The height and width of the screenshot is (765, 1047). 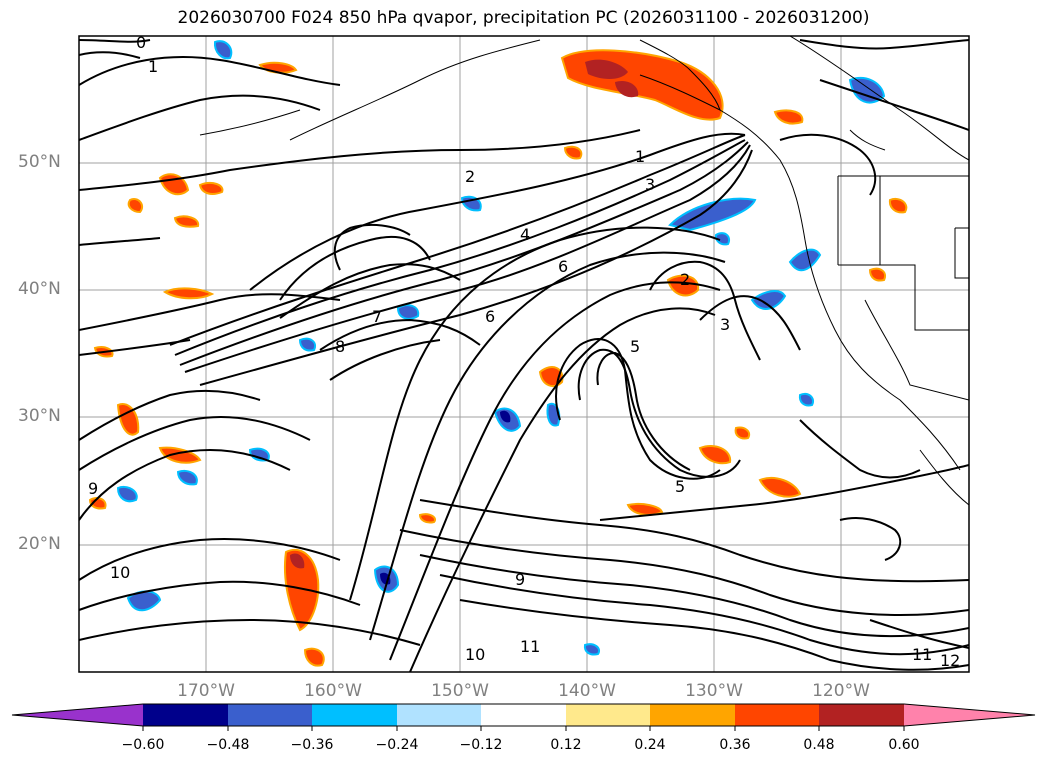 What do you see at coordinates (481, 745) in the screenshot?
I see `colorbar-tick-label: −0.12` at bounding box center [481, 745].